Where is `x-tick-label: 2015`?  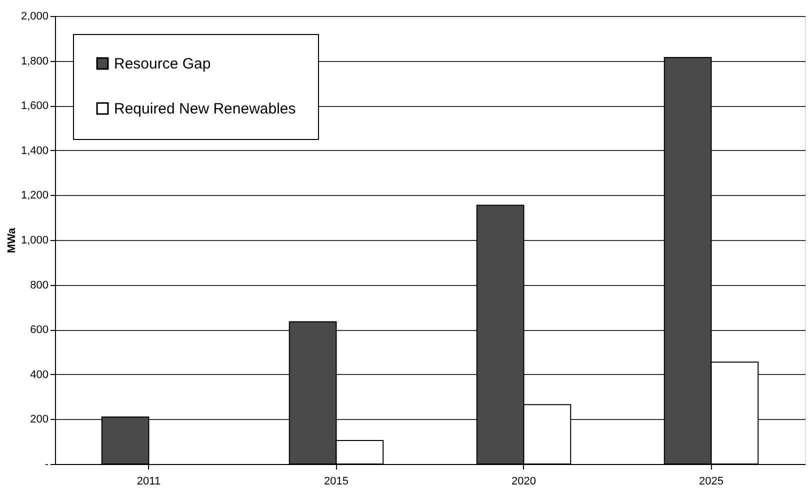
x-tick-label: 2015 is located at coordinates (336, 482).